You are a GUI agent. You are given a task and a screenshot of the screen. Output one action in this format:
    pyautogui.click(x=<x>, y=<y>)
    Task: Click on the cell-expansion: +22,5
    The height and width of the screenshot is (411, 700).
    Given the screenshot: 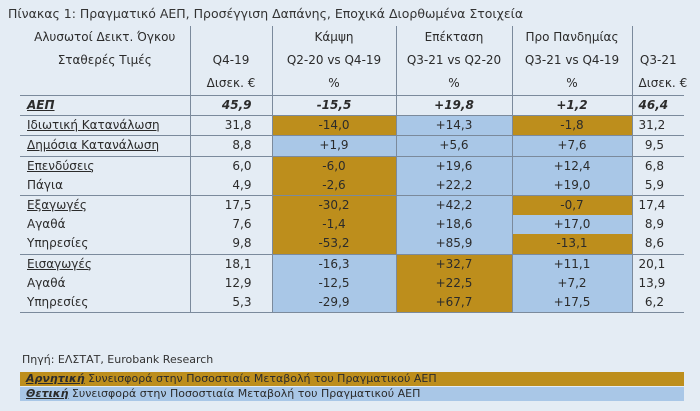 What is the action you would take?
    pyautogui.click(x=453, y=283)
    